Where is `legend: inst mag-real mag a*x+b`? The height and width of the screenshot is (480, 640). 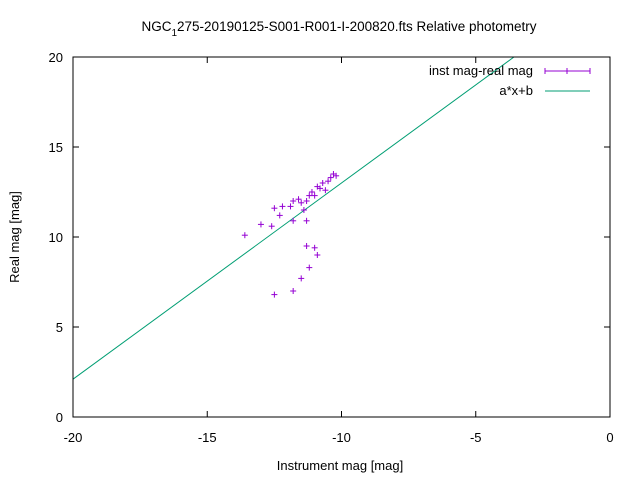
legend: inst mag-real mag a*x+b is located at coordinates (510, 80).